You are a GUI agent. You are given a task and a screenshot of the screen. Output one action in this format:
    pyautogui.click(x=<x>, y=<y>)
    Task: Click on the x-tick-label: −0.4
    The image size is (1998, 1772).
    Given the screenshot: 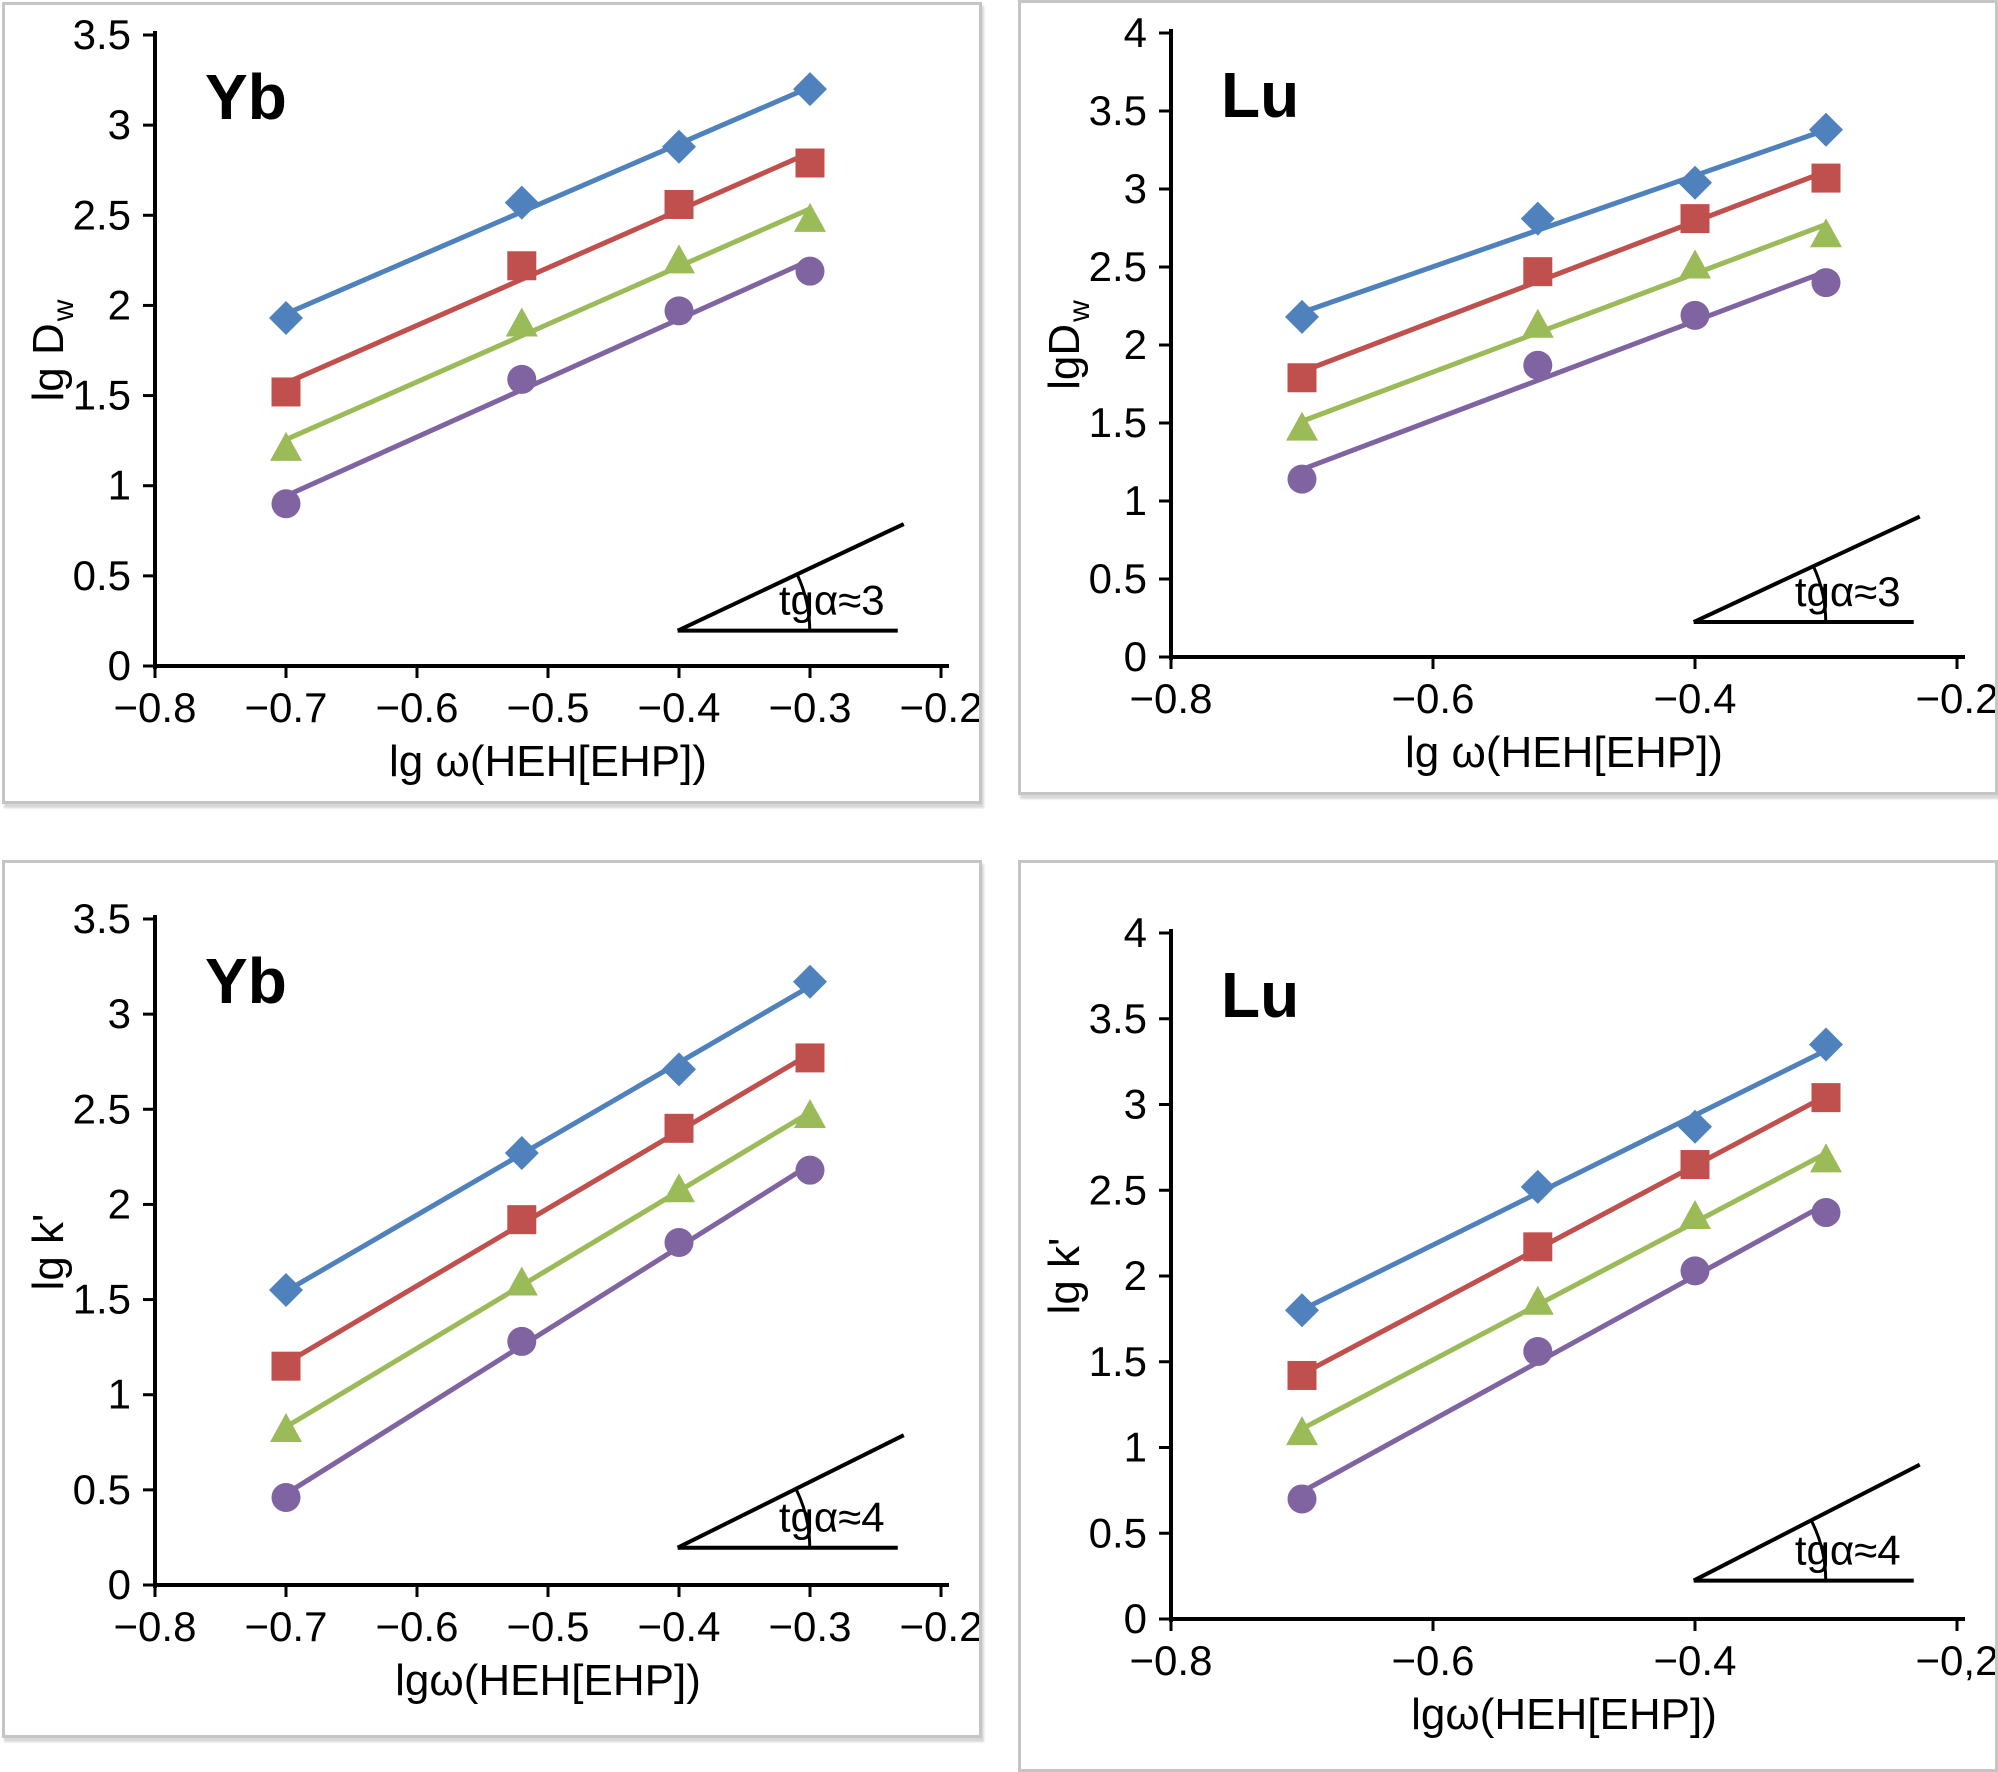 What is the action you would take?
    pyautogui.click(x=679, y=707)
    